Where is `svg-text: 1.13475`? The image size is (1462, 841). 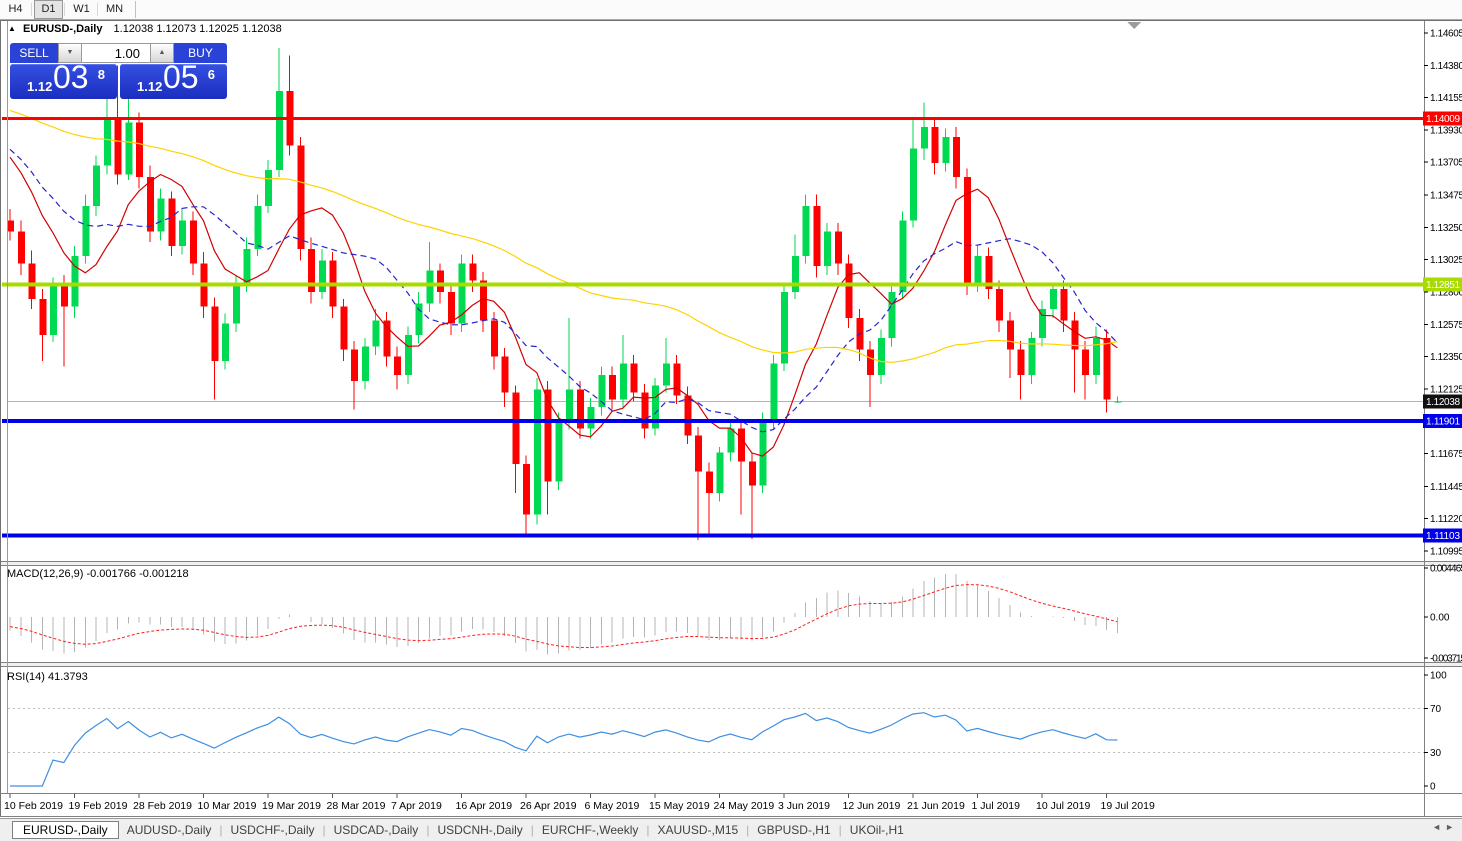 svg-text: 1.13475 is located at coordinates (1446, 196).